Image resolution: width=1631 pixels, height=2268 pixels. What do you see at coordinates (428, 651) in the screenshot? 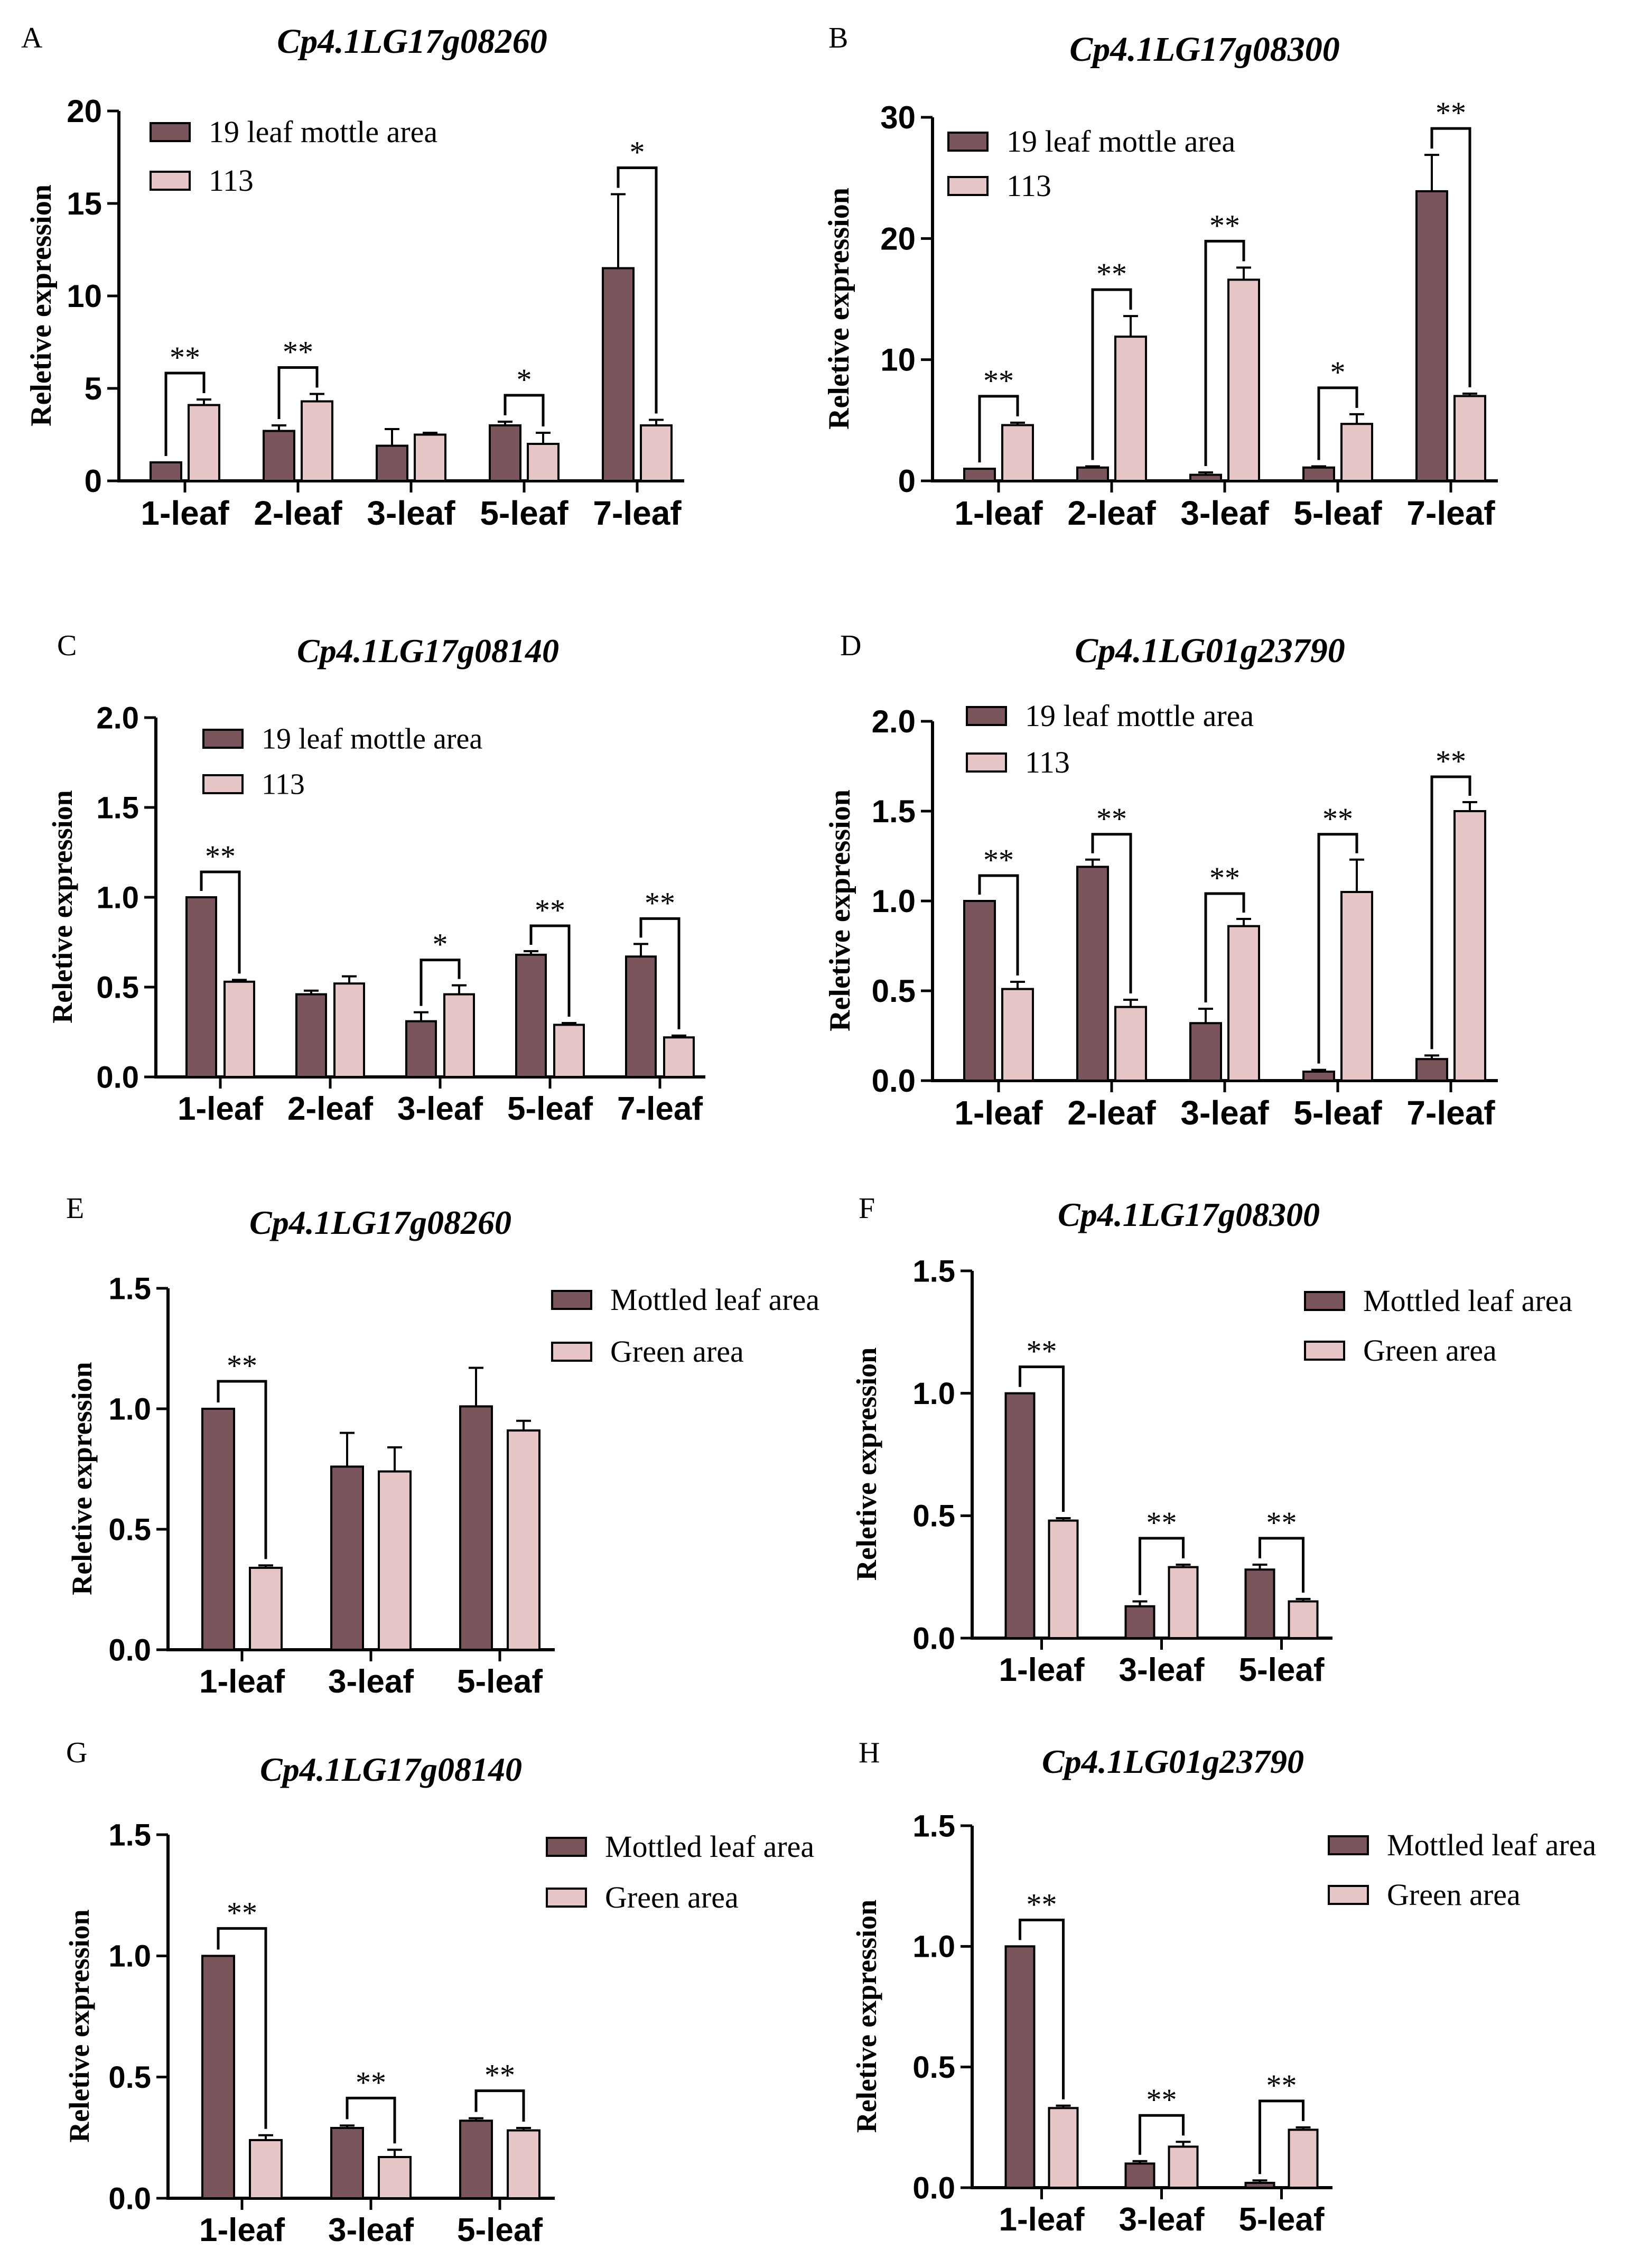
I see `chart-title: Cp4.1LG17g08140` at bounding box center [428, 651].